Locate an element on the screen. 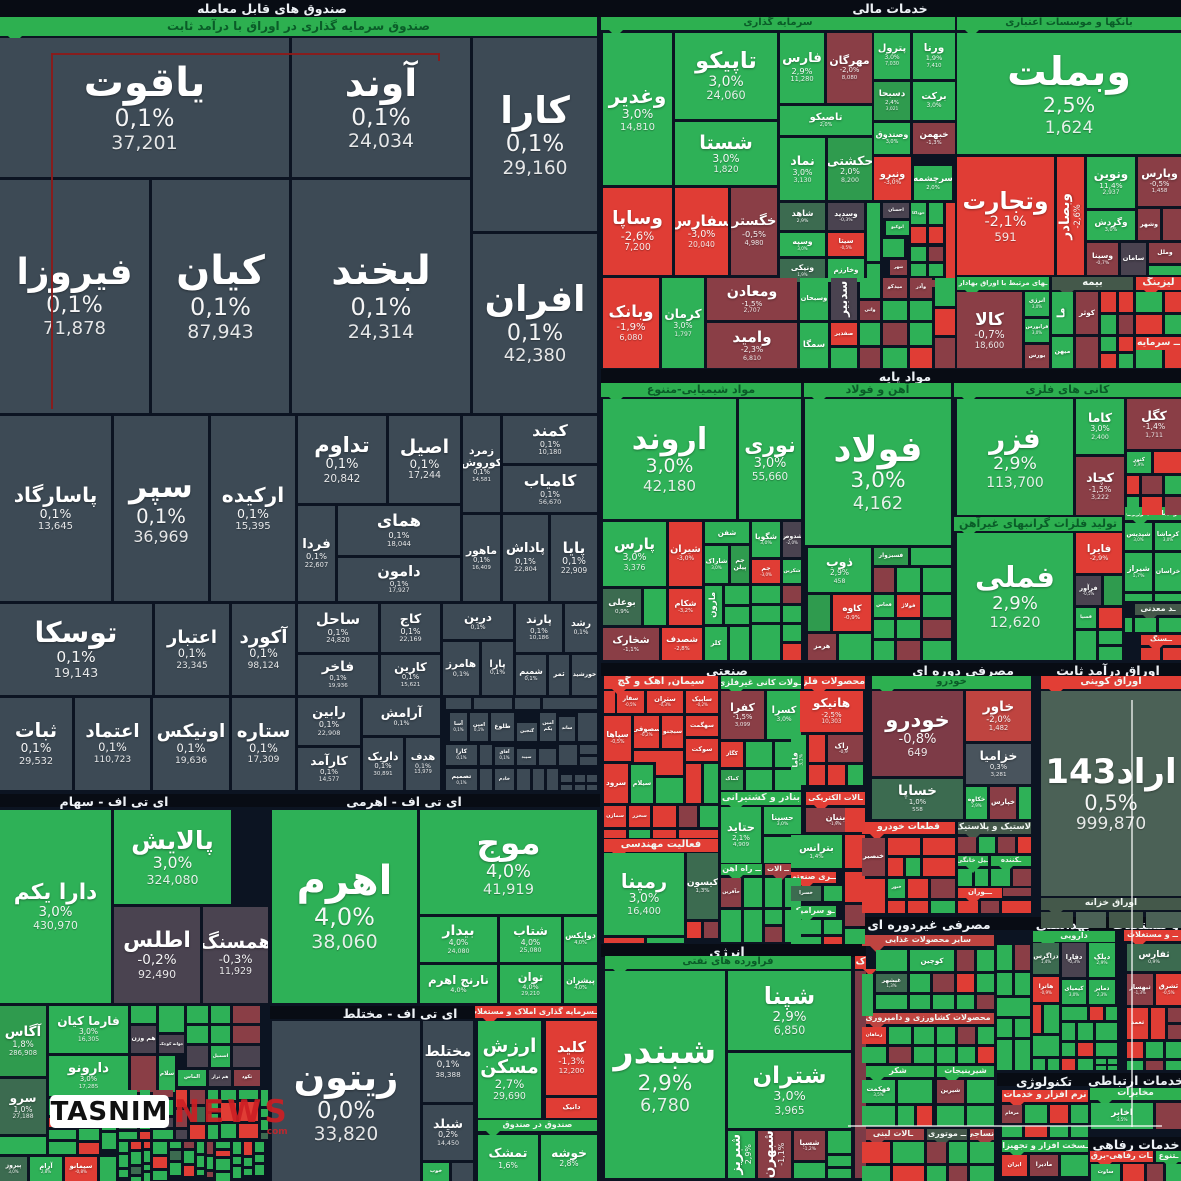 This screenshot has width=1181, height=1181. sector-bar: بیمه is located at coordinates (1092, 287).